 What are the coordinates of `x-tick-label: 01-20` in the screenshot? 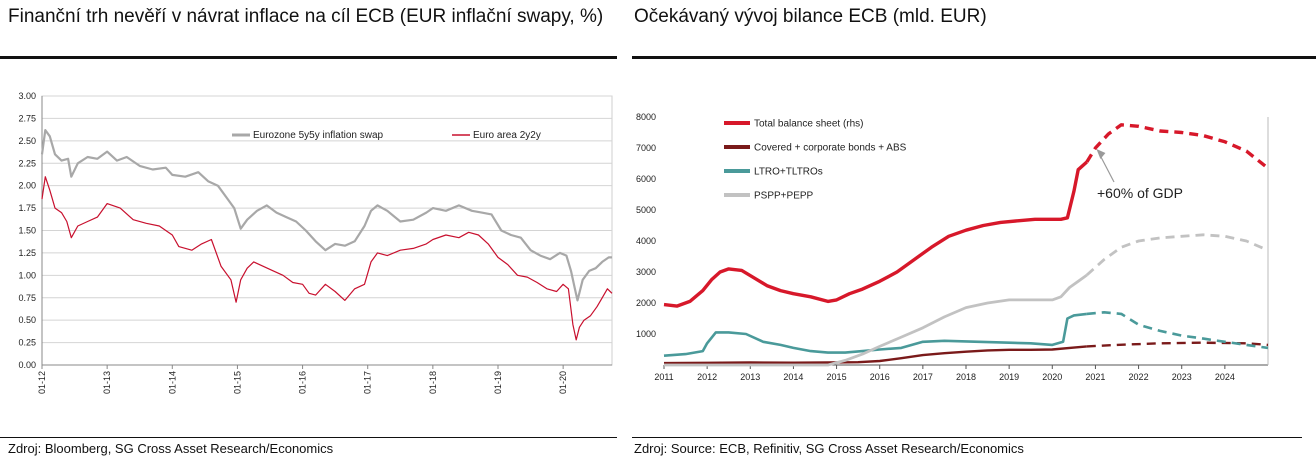 It's located at (563, 382).